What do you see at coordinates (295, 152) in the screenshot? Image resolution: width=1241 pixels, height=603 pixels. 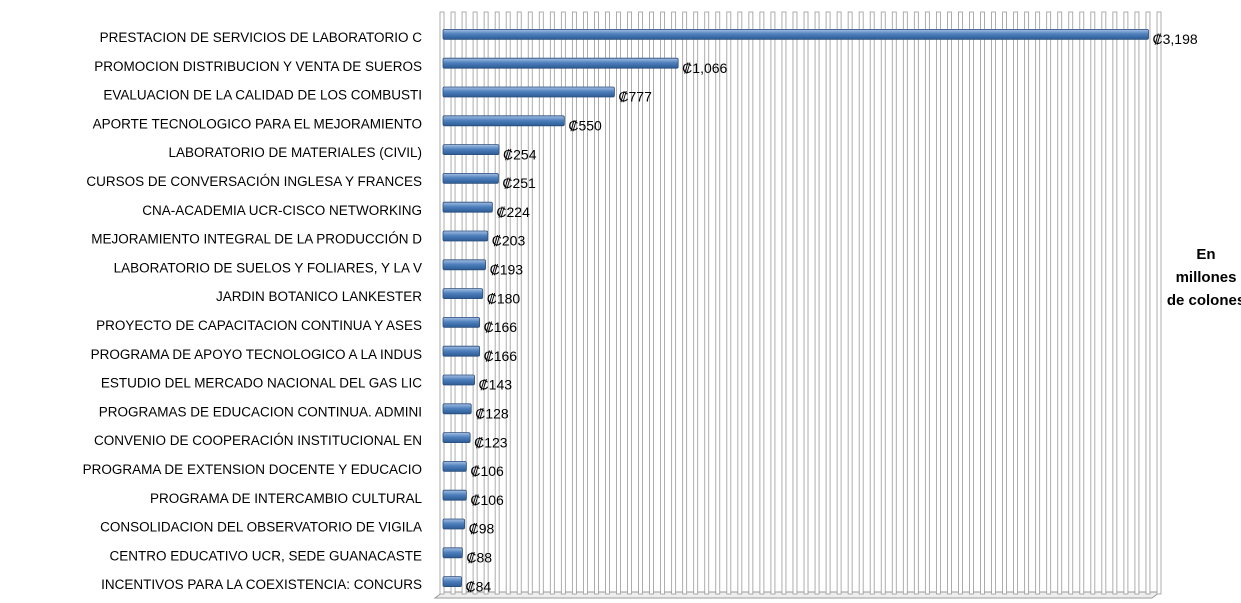 I see `y-tick-label: LABORATORIO DE MATERIALES (CIVIL)` at bounding box center [295, 152].